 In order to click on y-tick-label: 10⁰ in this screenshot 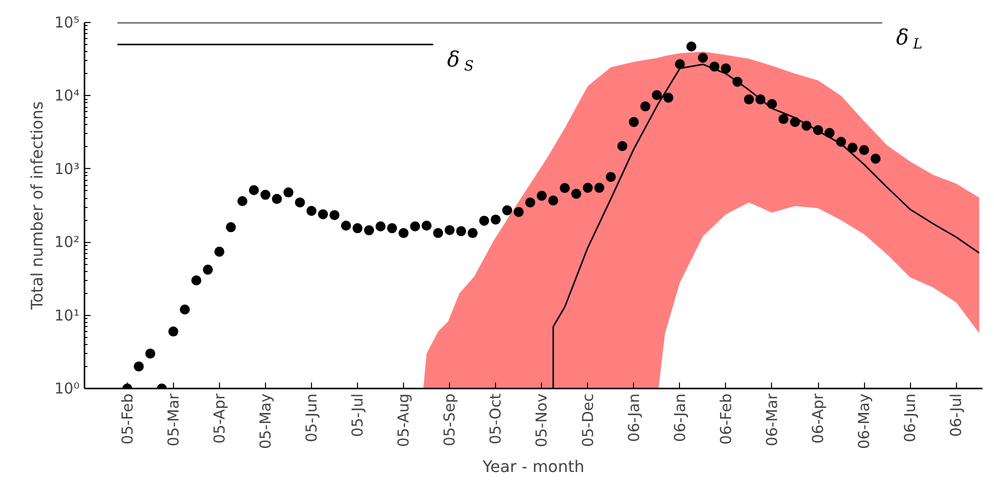, I will do `click(67, 389)`.